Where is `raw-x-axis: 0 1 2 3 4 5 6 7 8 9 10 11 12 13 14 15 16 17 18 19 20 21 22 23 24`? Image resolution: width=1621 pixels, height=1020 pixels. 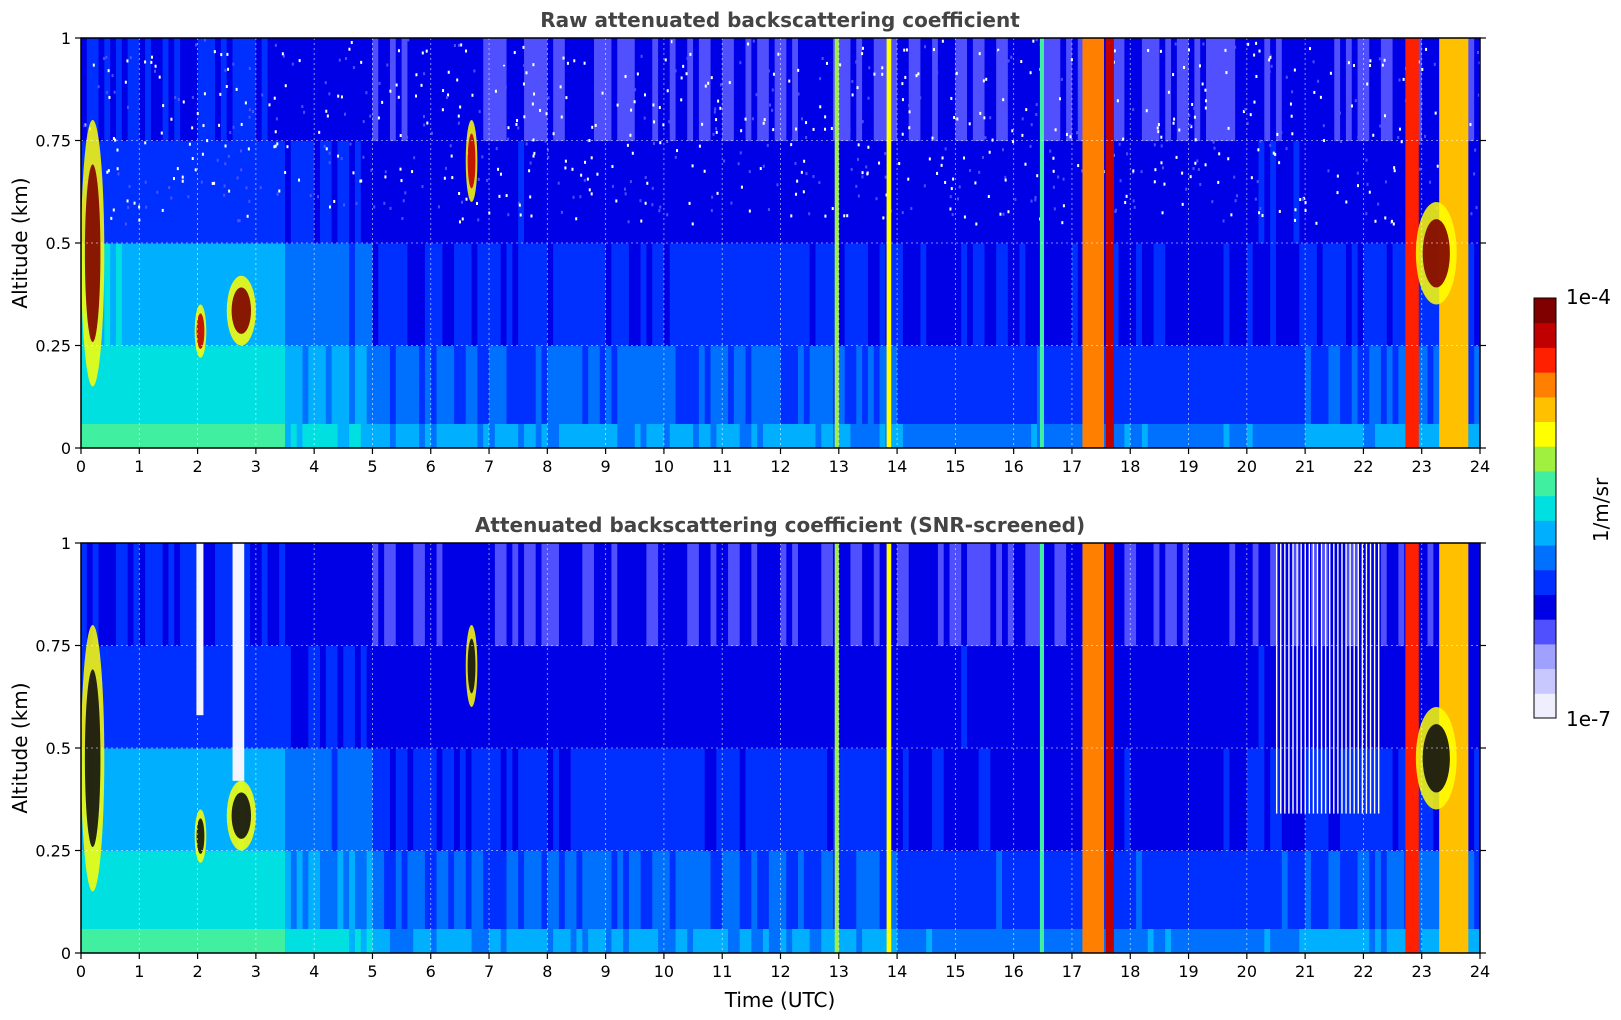
raw-x-axis: 0 1 2 3 4 5 6 7 8 9 10 11 12 13 14 15 16 17 18 19 20 21 22 23 24 is located at coordinates (783, 462).